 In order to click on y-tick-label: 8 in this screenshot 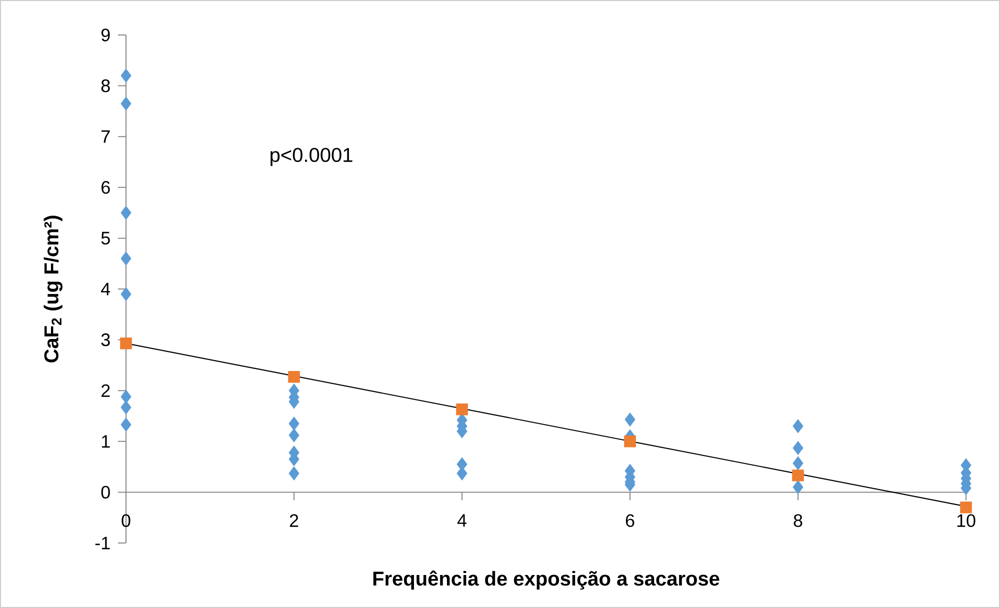, I will do `click(105, 85)`.